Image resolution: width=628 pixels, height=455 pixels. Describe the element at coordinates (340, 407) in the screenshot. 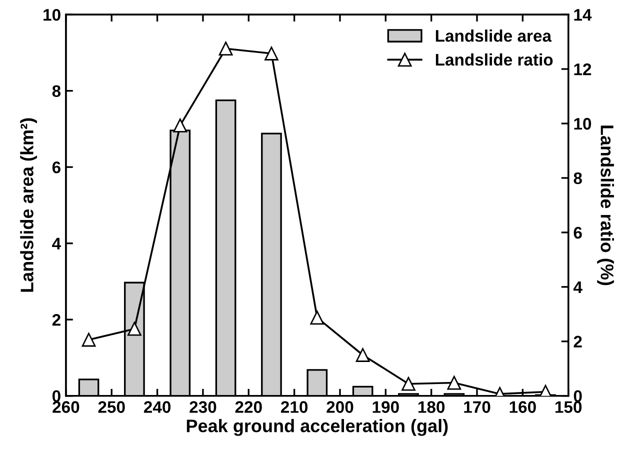

I see `x-tick-label: 200` at that location.